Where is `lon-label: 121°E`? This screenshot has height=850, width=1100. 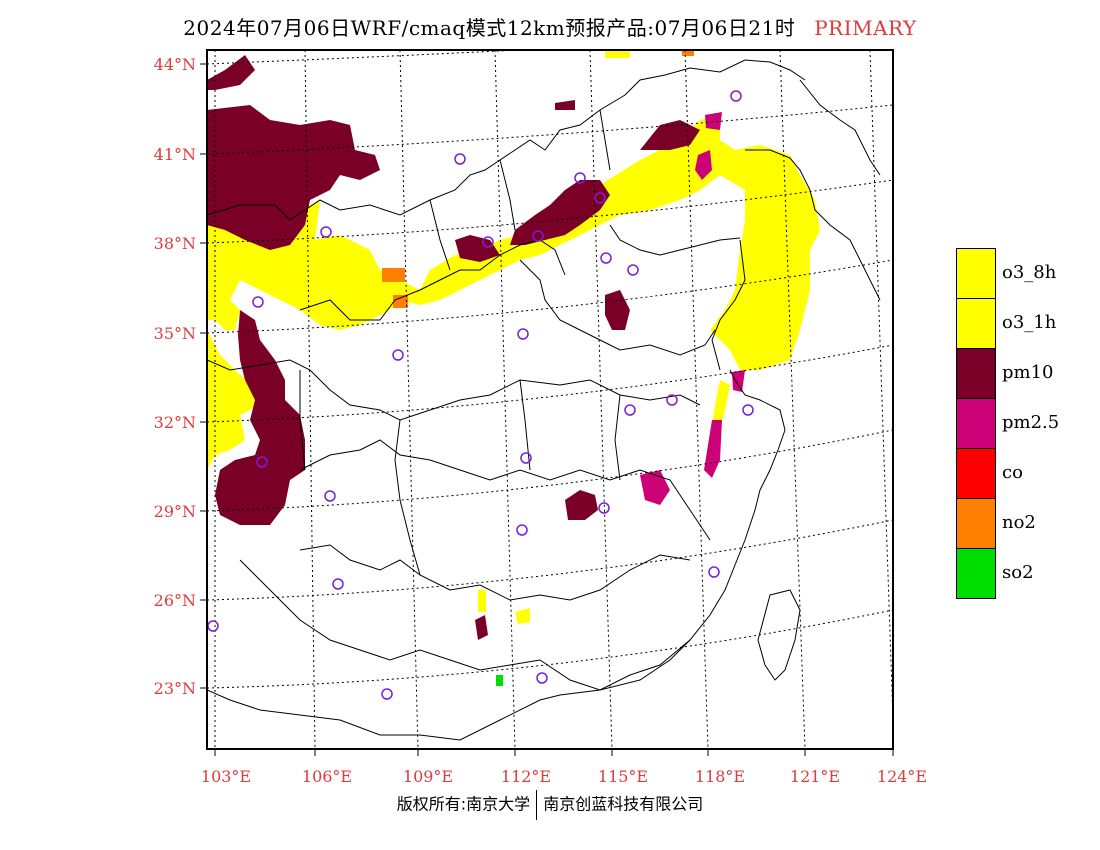 lon-label: 121°E is located at coordinates (815, 776).